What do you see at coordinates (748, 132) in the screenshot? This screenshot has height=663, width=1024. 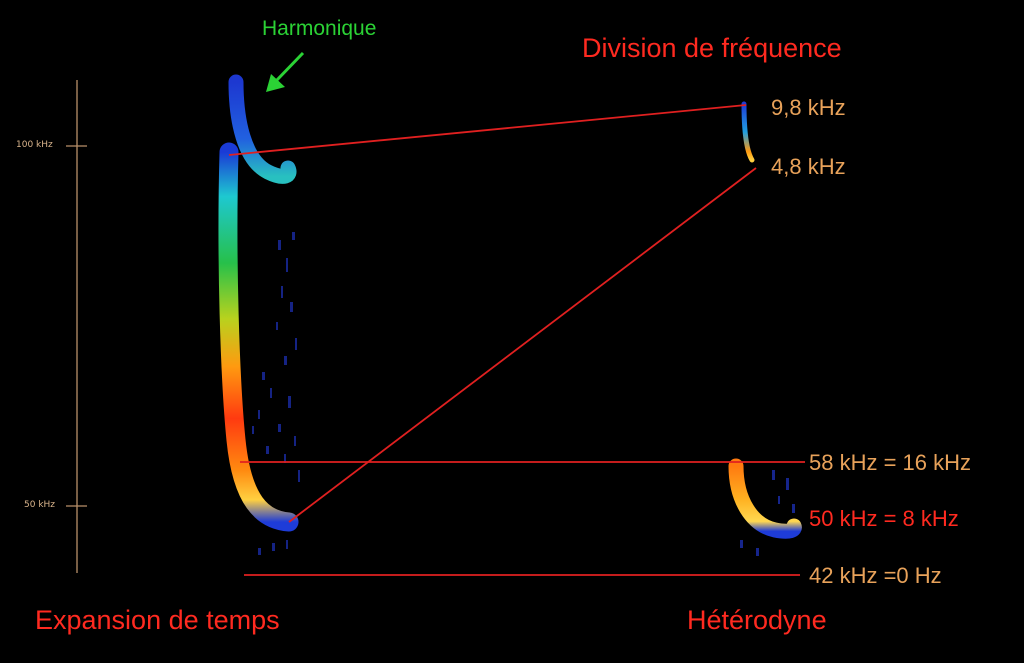 I see `frequency-division-call` at bounding box center [748, 132].